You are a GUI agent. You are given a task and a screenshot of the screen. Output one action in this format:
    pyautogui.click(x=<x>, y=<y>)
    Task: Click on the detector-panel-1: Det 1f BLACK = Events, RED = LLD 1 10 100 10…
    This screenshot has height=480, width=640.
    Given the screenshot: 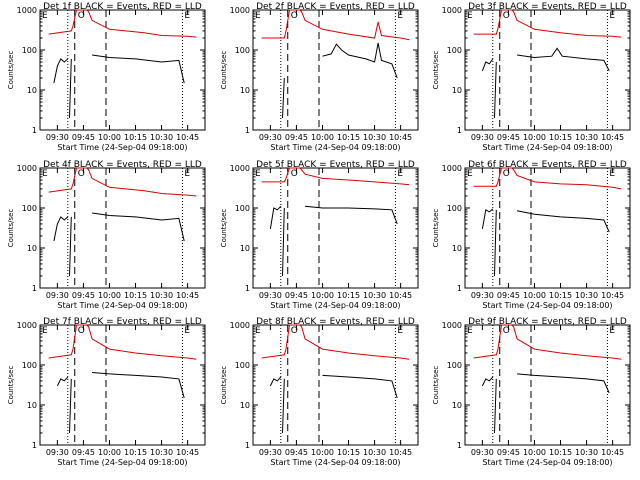 What is the action you would take?
    pyautogui.click(x=106, y=77)
    